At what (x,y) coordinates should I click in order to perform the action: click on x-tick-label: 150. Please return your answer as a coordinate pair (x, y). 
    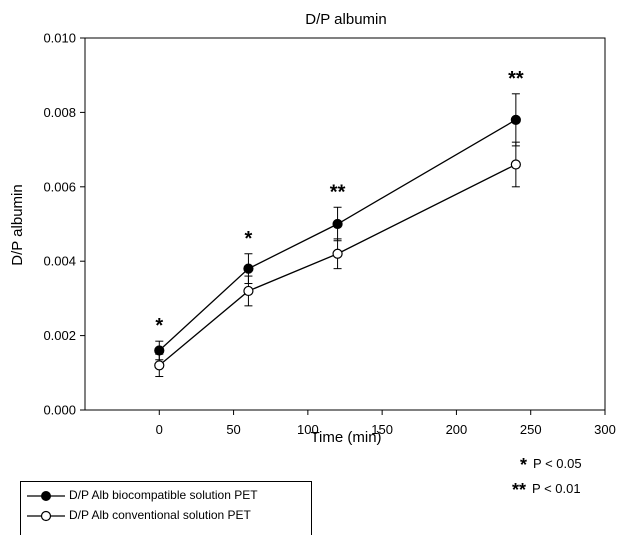
    Looking at the image, I should click on (382, 429).